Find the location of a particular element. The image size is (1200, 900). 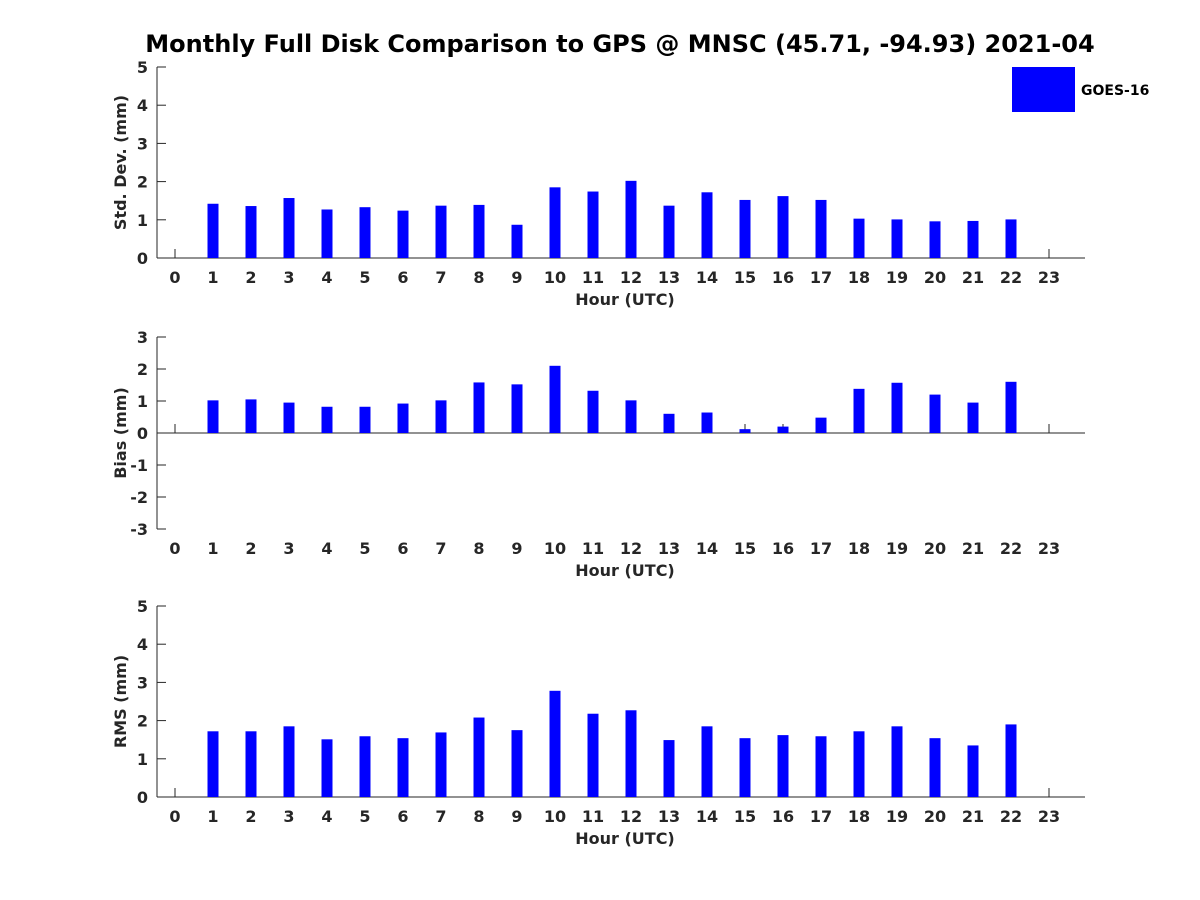

y-tick-label: 0 is located at coordinates (142, 433).